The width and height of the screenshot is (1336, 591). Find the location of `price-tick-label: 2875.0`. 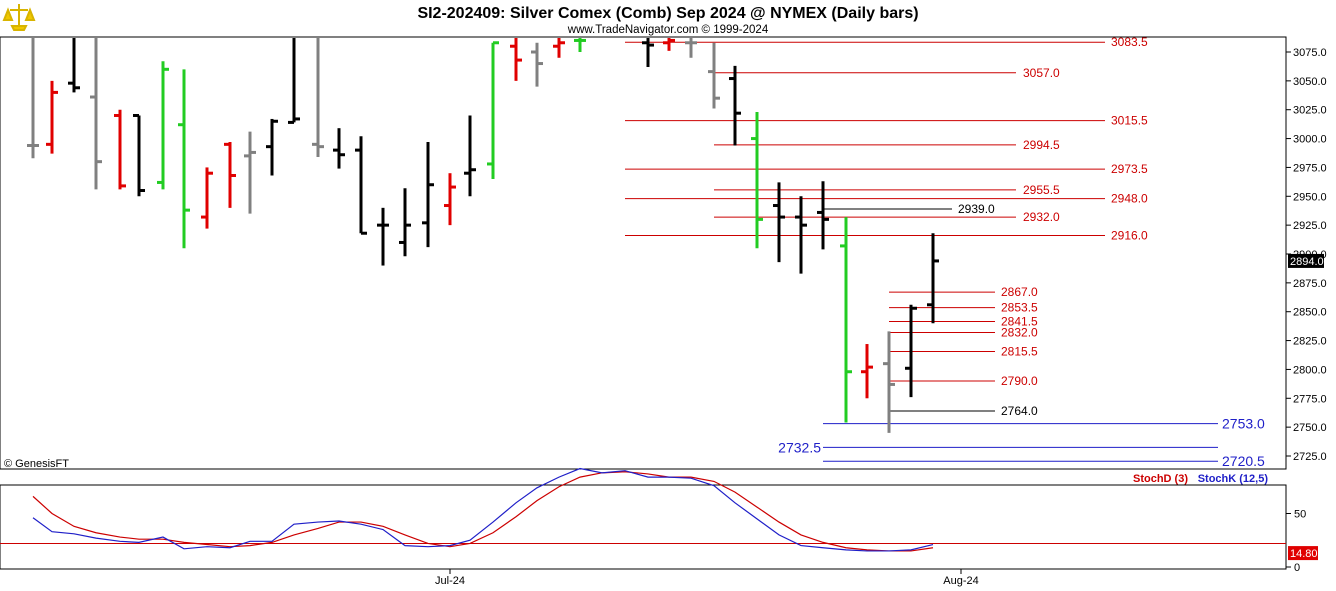

price-tick-label: 2875.0 is located at coordinates (1310, 284).